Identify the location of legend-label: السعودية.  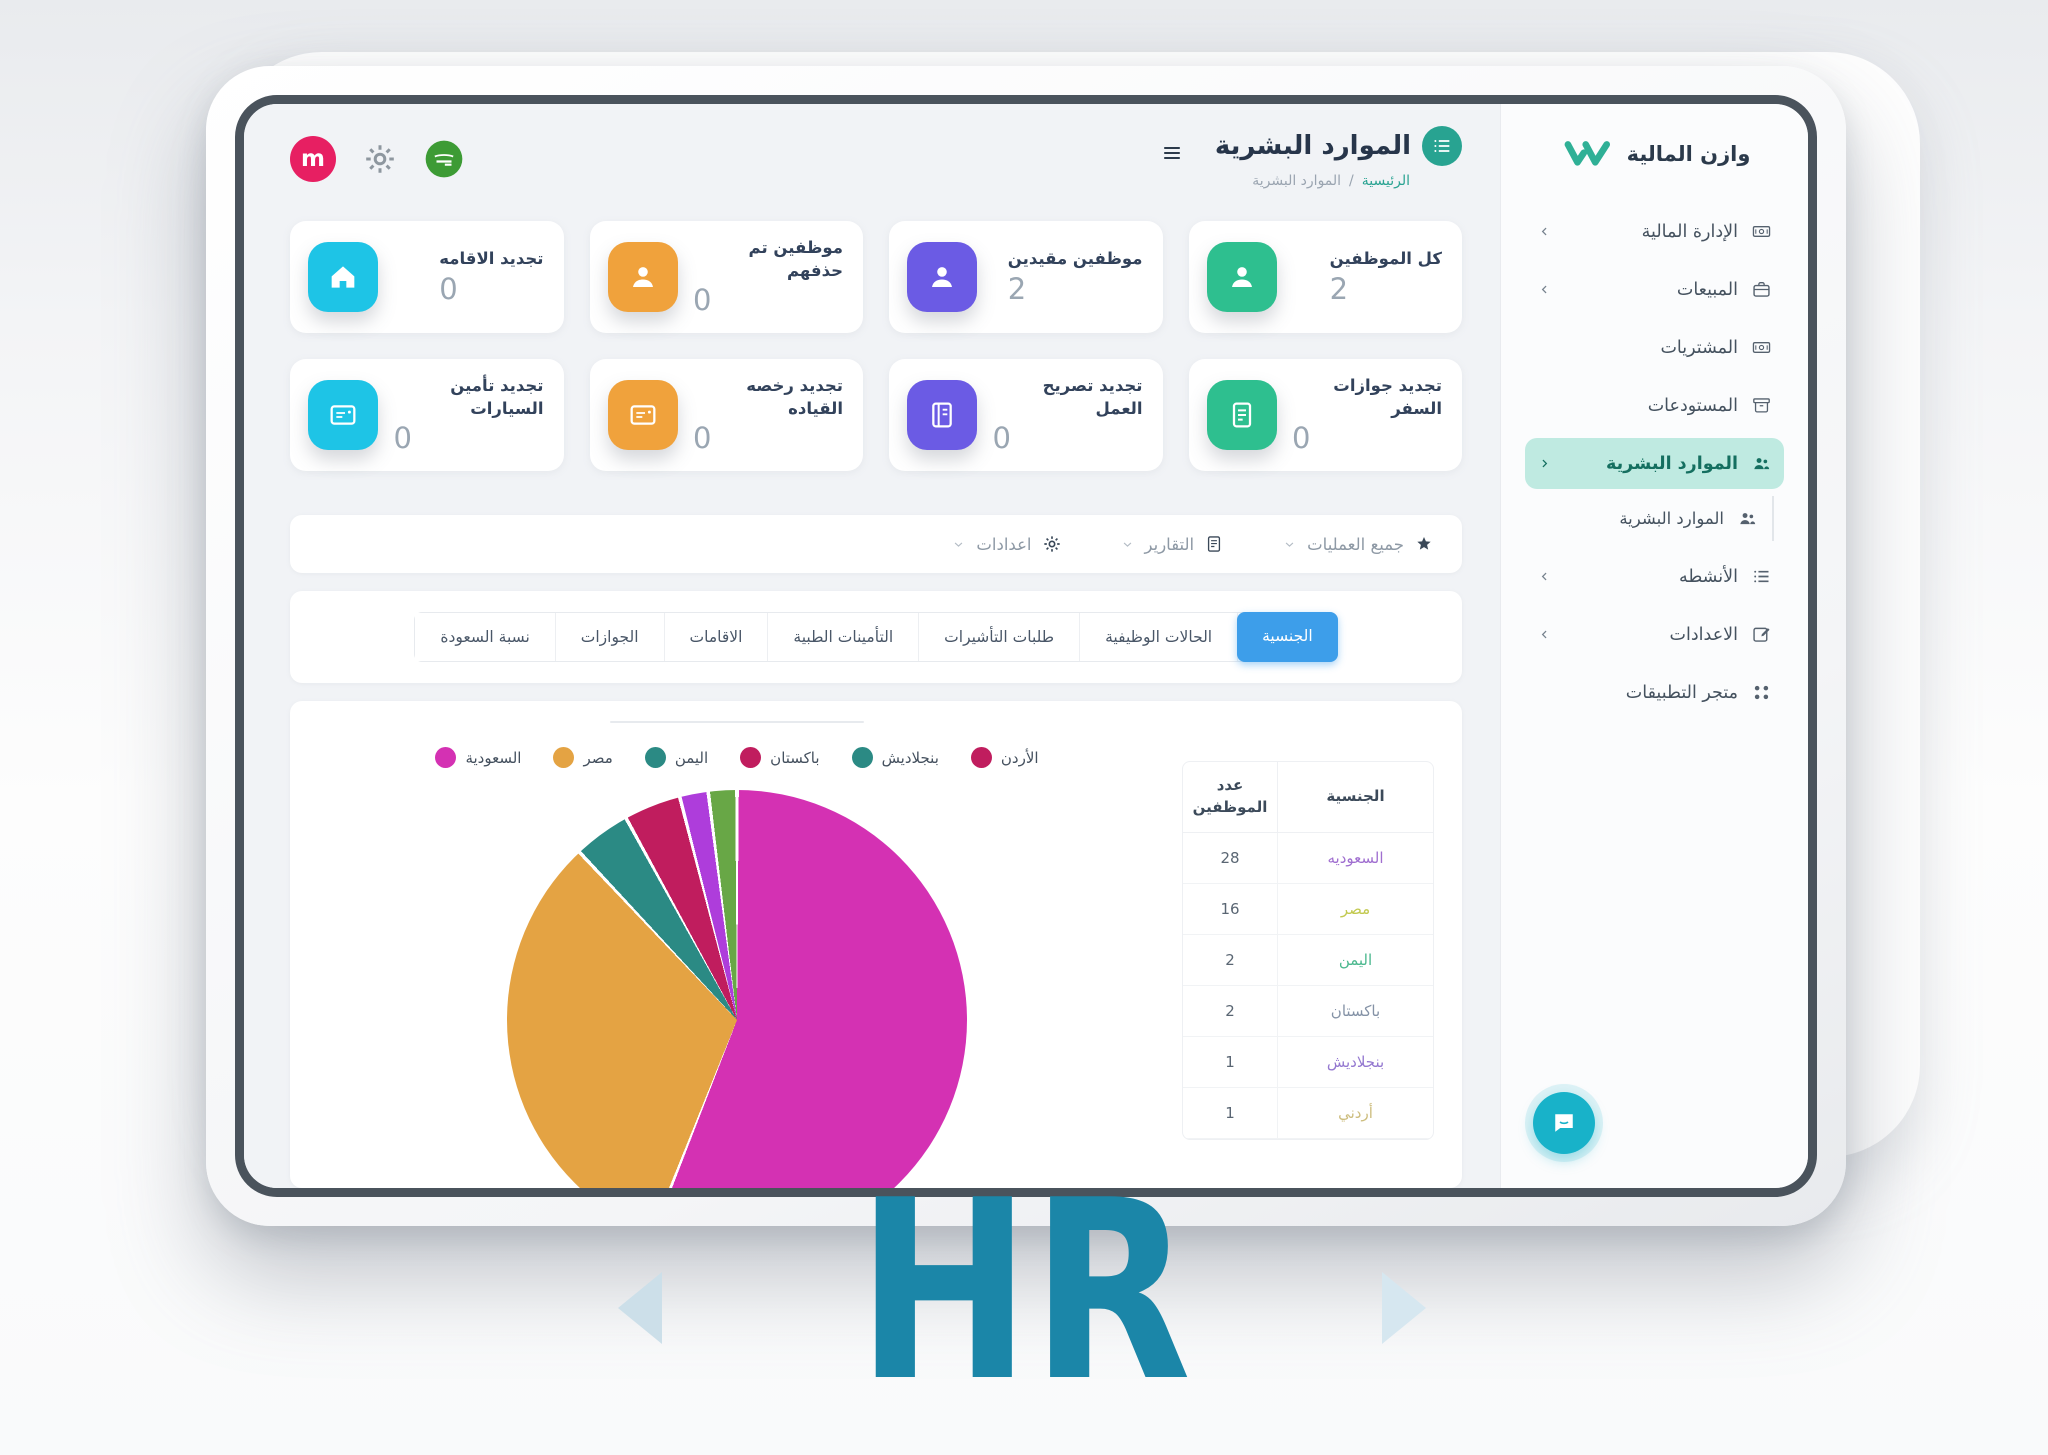
(493, 757).